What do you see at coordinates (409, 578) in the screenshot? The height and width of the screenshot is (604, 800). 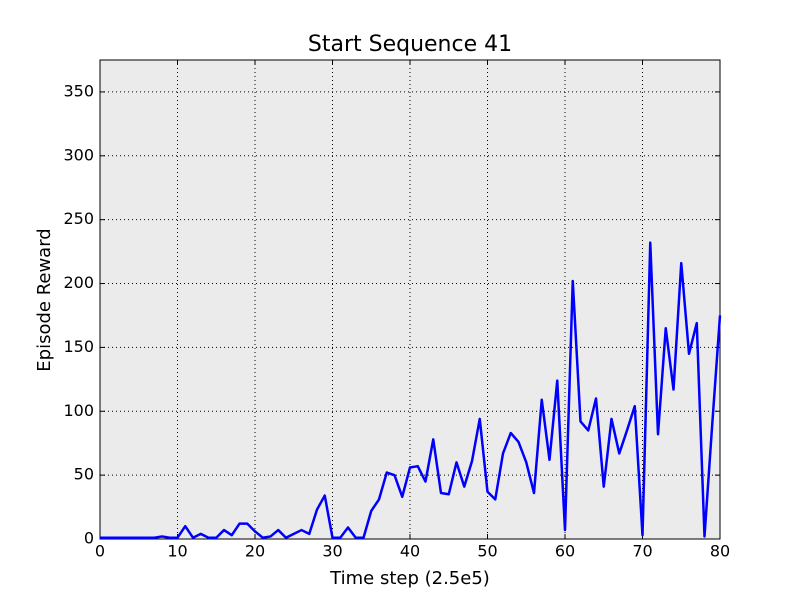 I see `x-axis-label: Time step (2.5e5)` at bounding box center [409, 578].